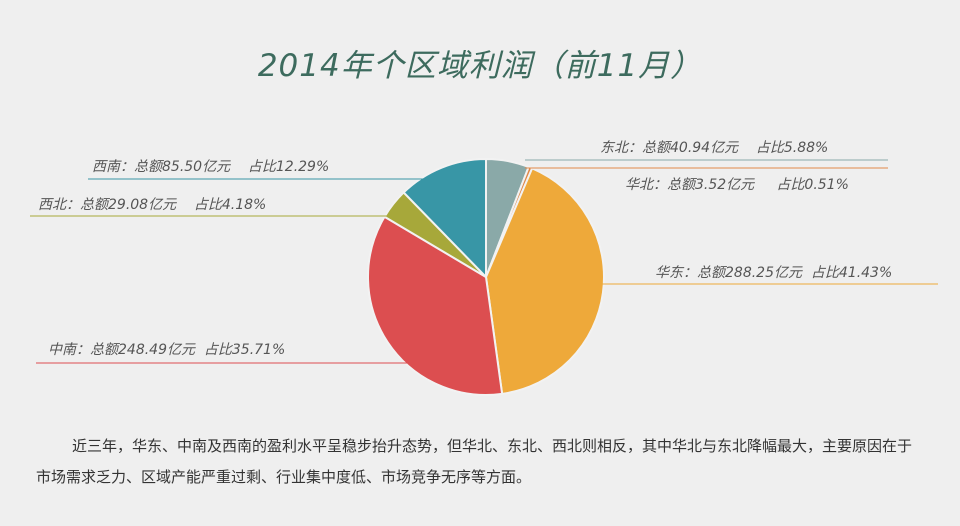 The height and width of the screenshot is (526, 960). What do you see at coordinates (210, 167) in the screenshot?
I see `slice-label-6: 西南：总额85.50亿元 占比12.29%` at bounding box center [210, 167].